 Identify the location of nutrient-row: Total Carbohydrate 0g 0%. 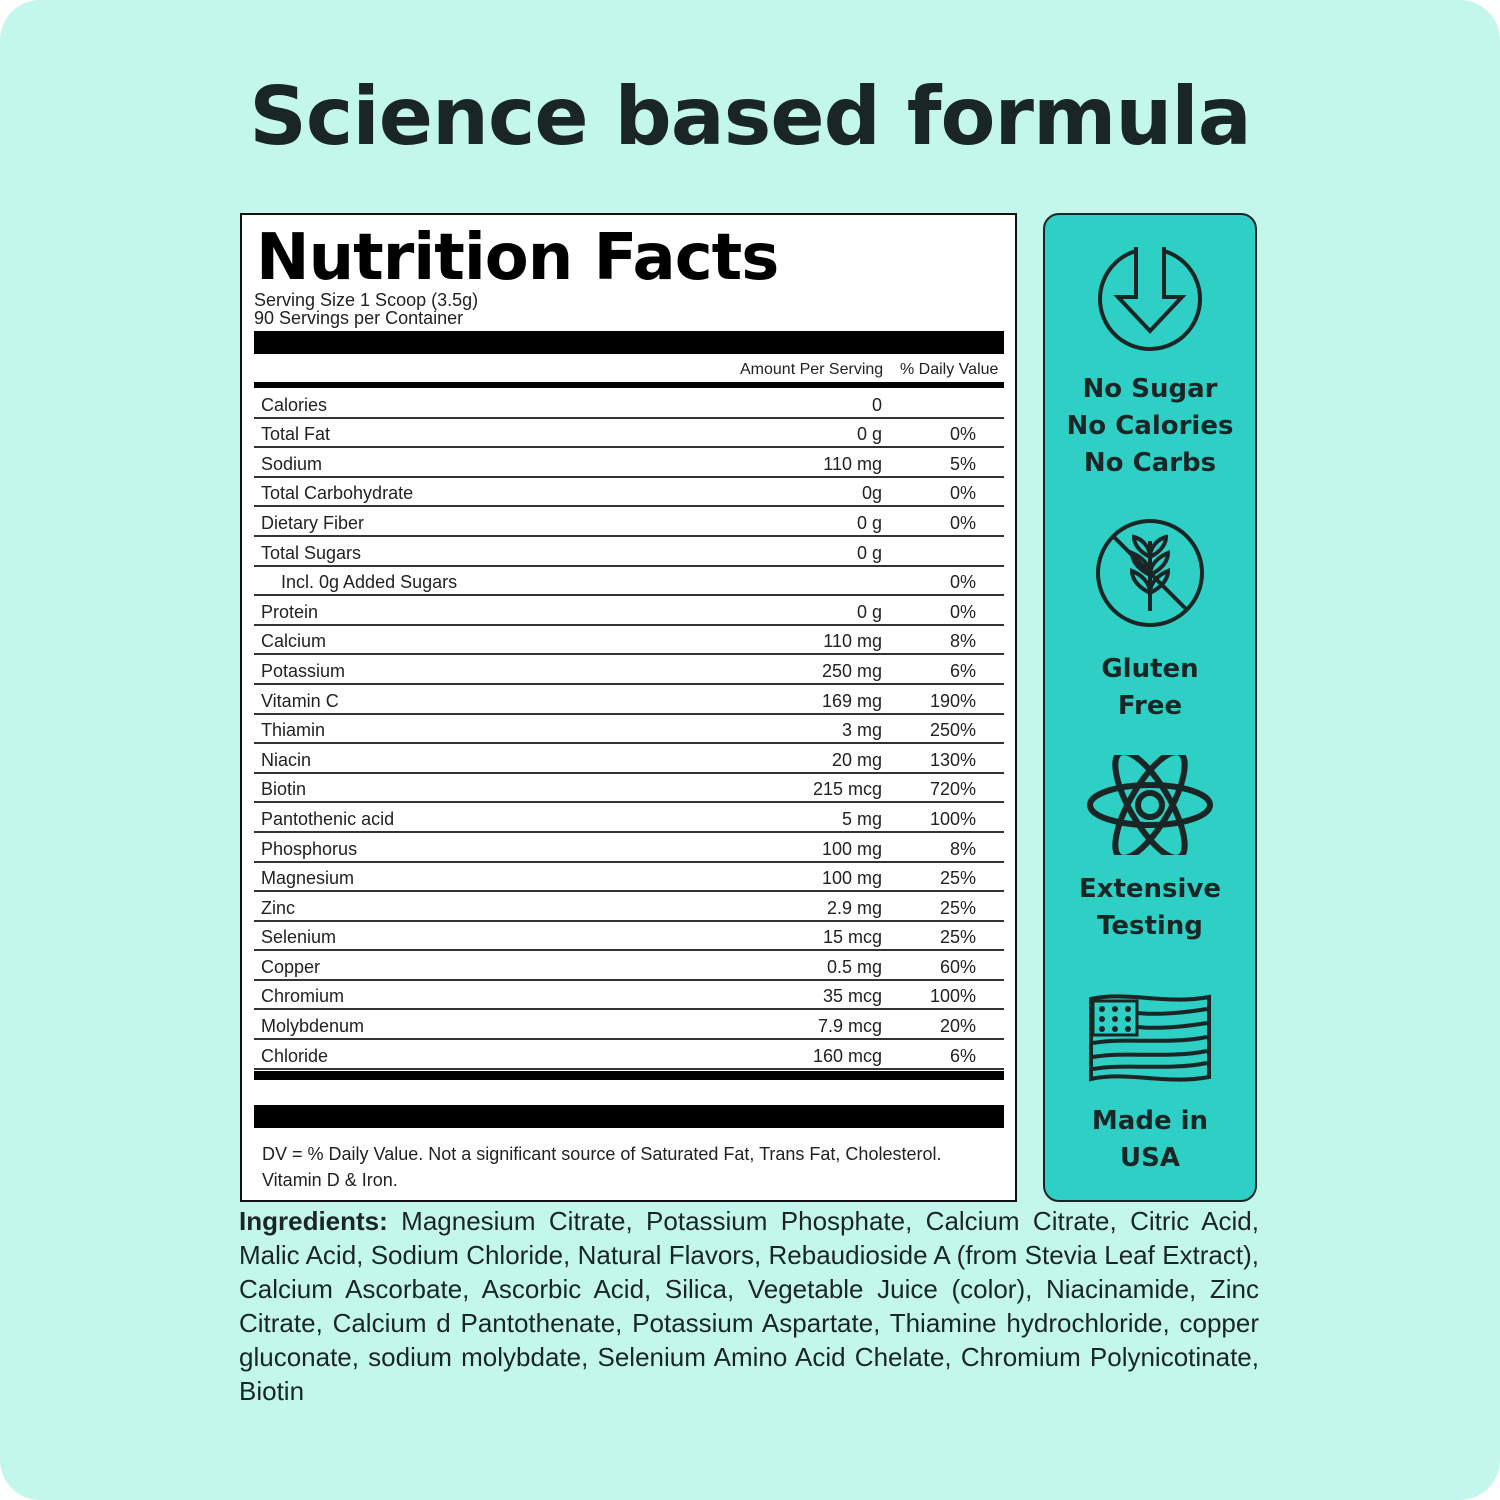
(629, 493).